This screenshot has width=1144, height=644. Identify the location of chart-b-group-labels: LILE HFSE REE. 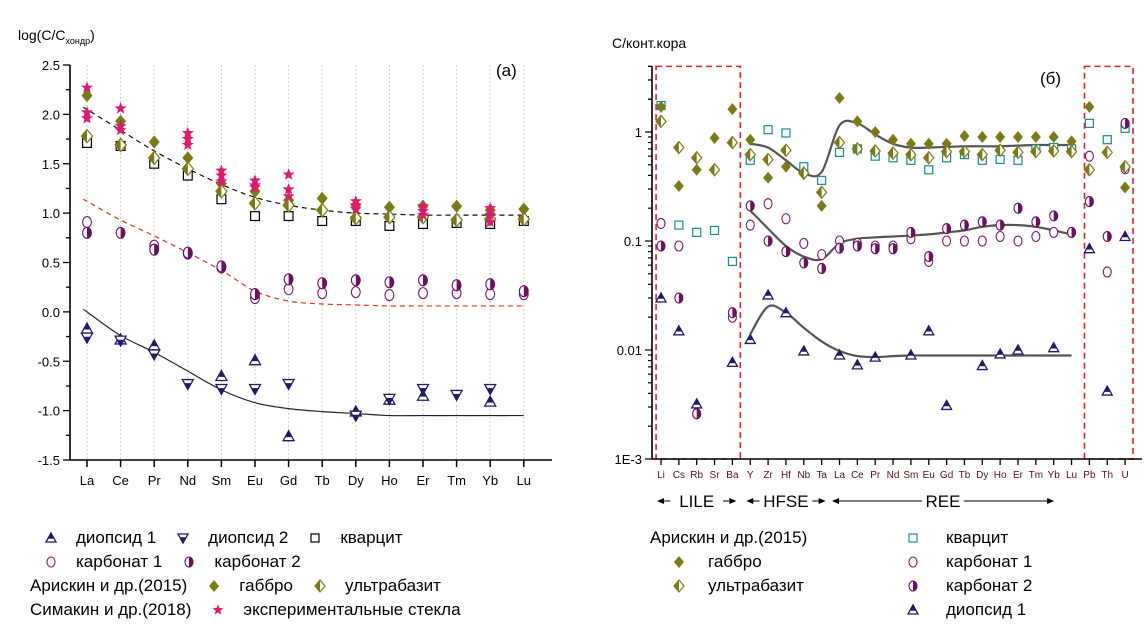
(856, 501).